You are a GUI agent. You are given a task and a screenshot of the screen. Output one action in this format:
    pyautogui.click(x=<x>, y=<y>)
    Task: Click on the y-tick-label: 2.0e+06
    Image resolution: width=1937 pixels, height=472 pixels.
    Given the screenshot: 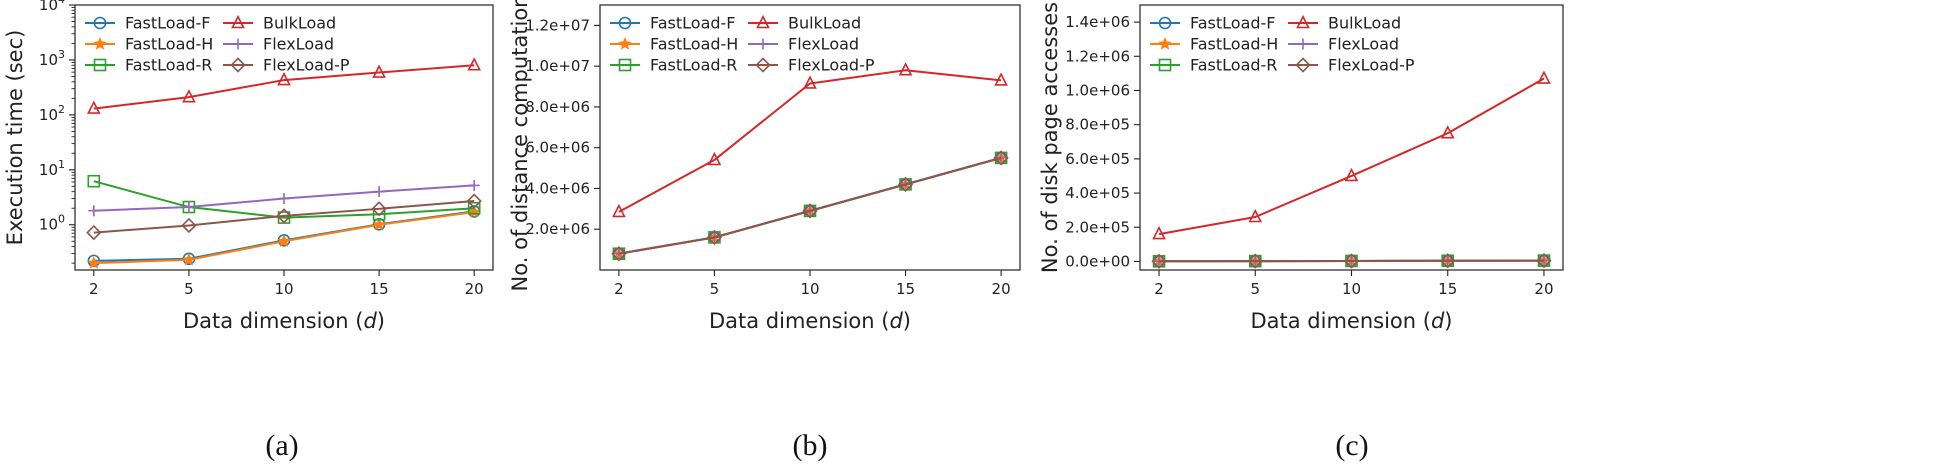 What is the action you would take?
    pyautogui.click(x=557, y=229)
    